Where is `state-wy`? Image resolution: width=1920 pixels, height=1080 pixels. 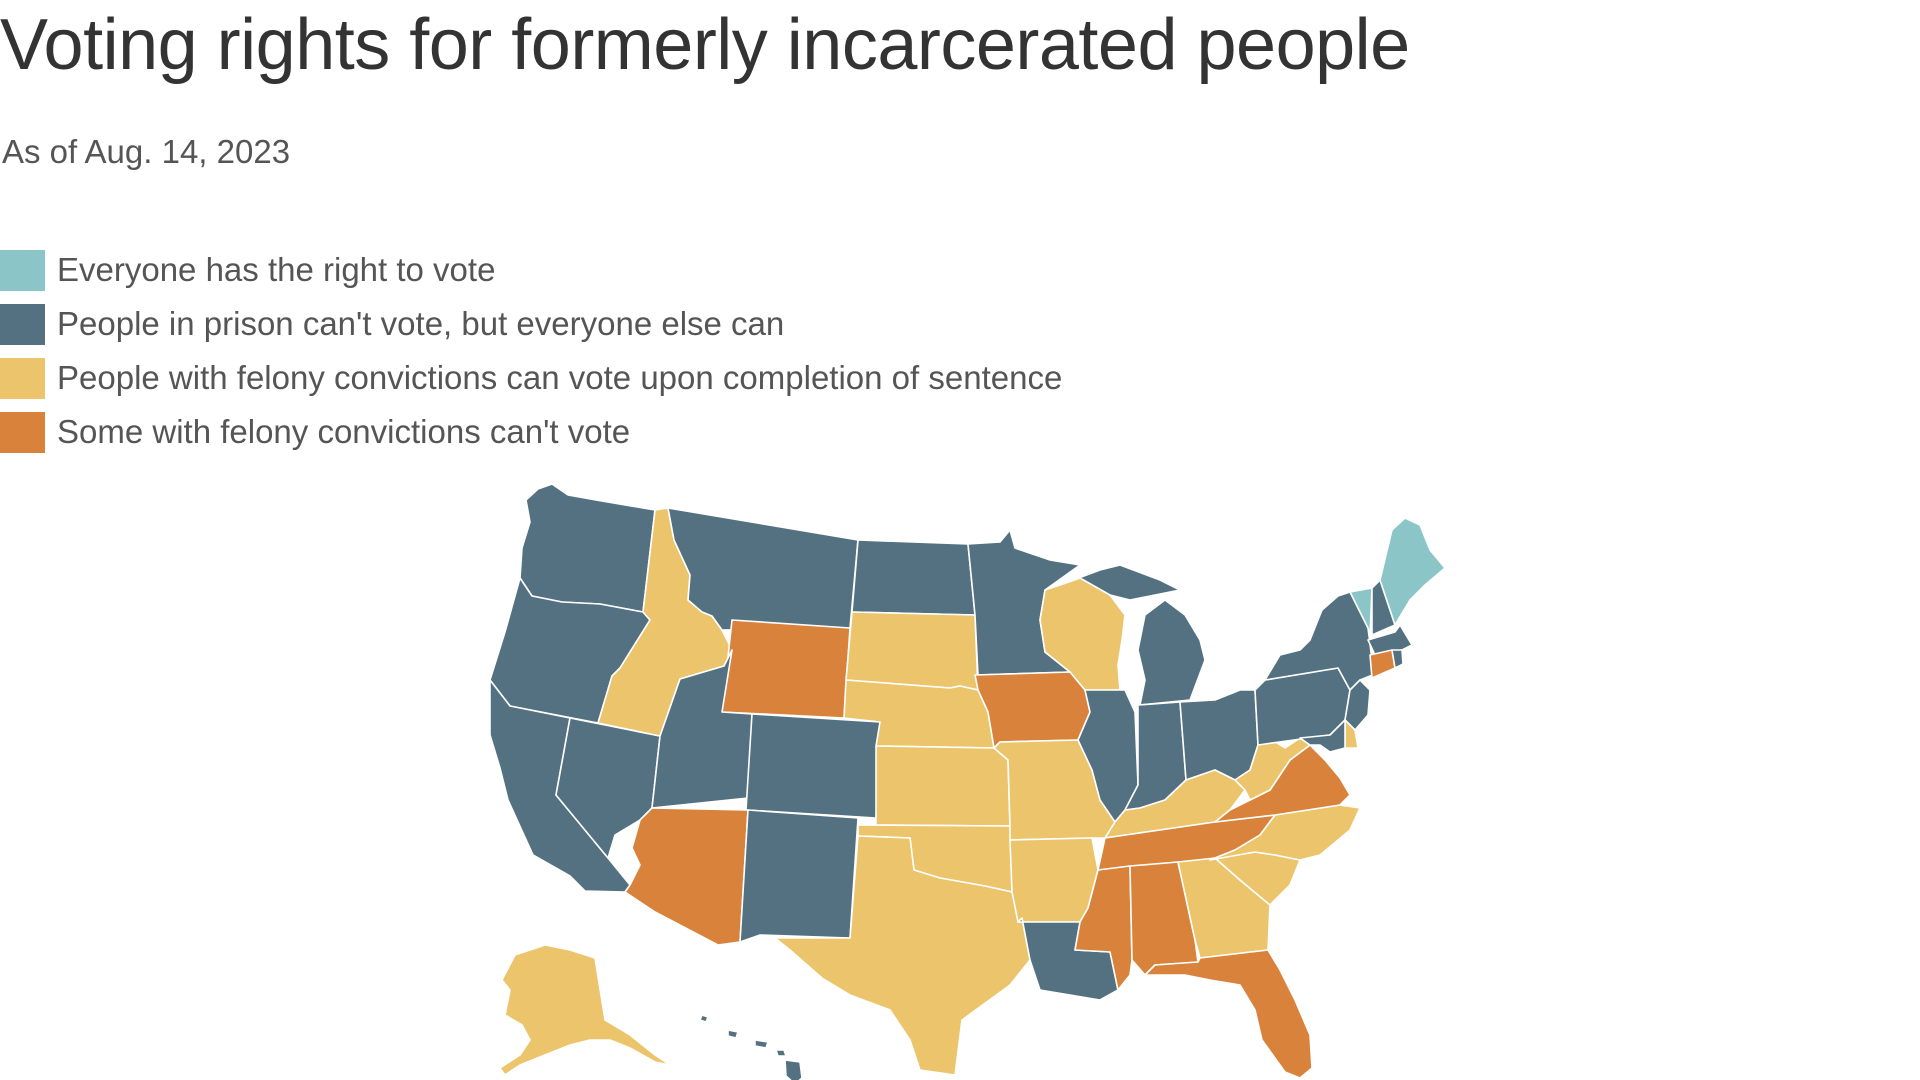 state-wy is located at coordinates (786, 669).